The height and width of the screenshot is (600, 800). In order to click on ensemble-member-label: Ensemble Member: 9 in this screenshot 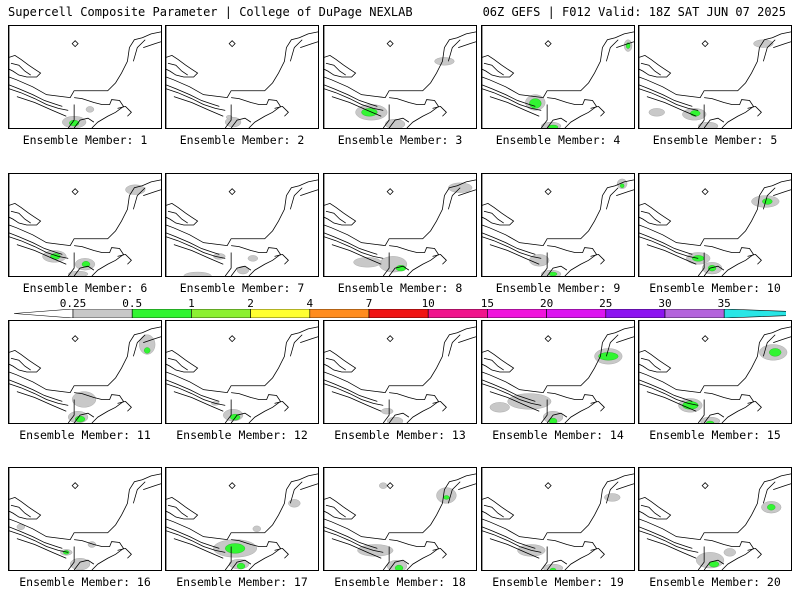, I will do `click(558, 288)`.